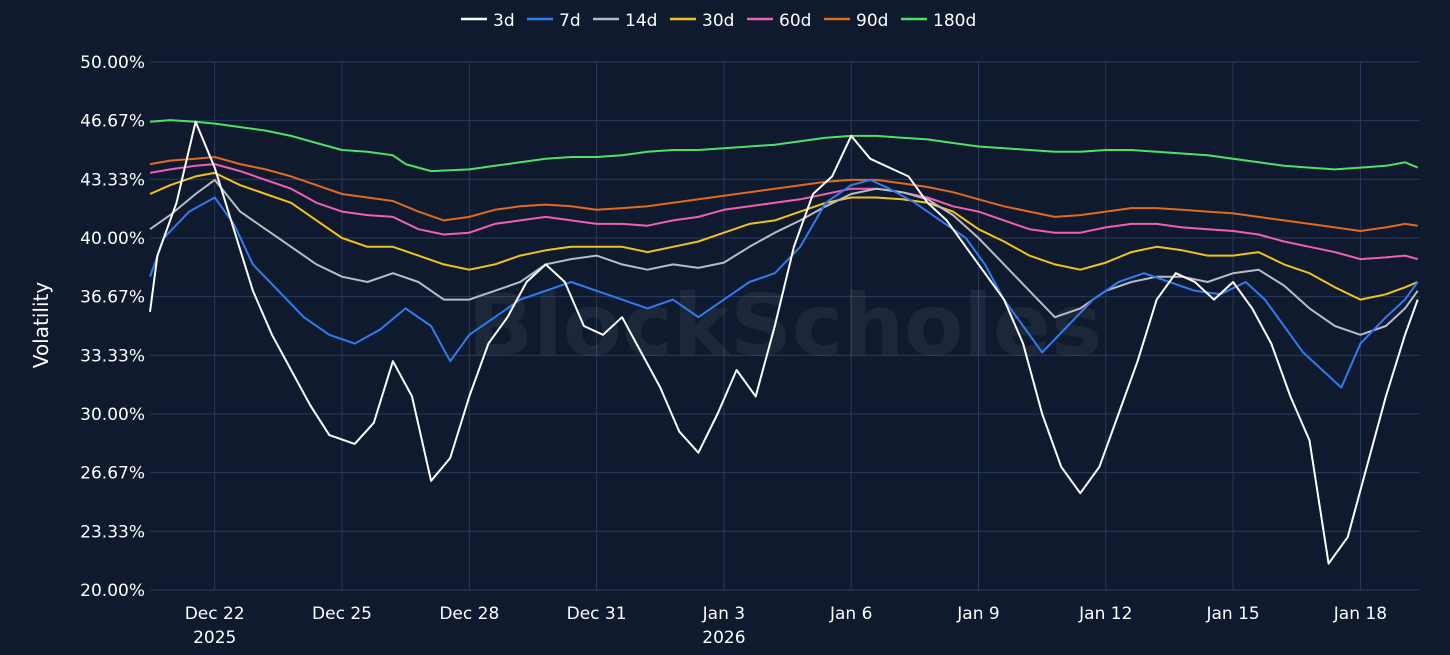  Describe the element at coordinates (214, 638) in the screenshot. I see `x-tick-year-label: 2025` at that location.